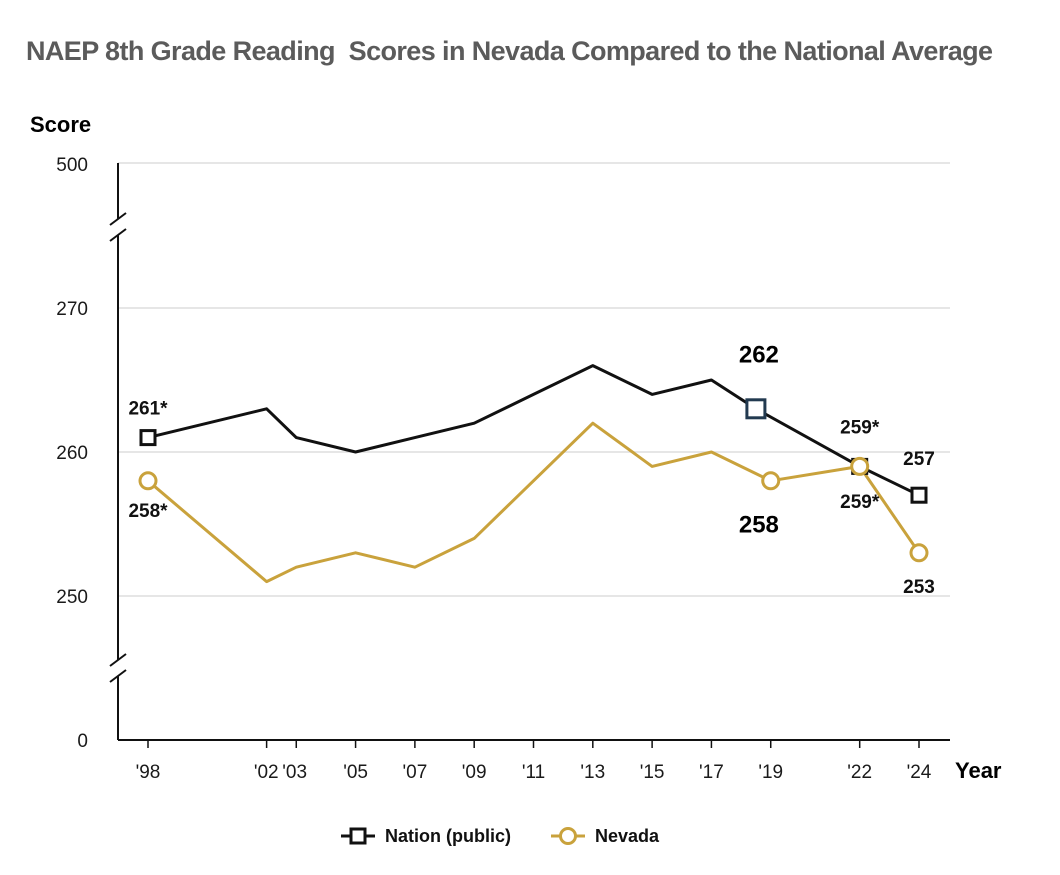  Describe the element at coordinates (415, 772) in the screenshot. I see `x-tick-label: '07` at that location.